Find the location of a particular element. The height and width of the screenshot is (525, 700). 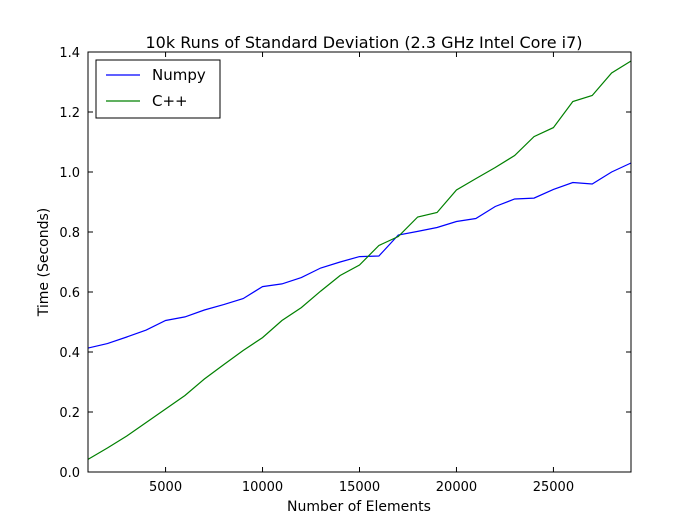

x-tick-label: 15000 is located at coordinates (359, 487).